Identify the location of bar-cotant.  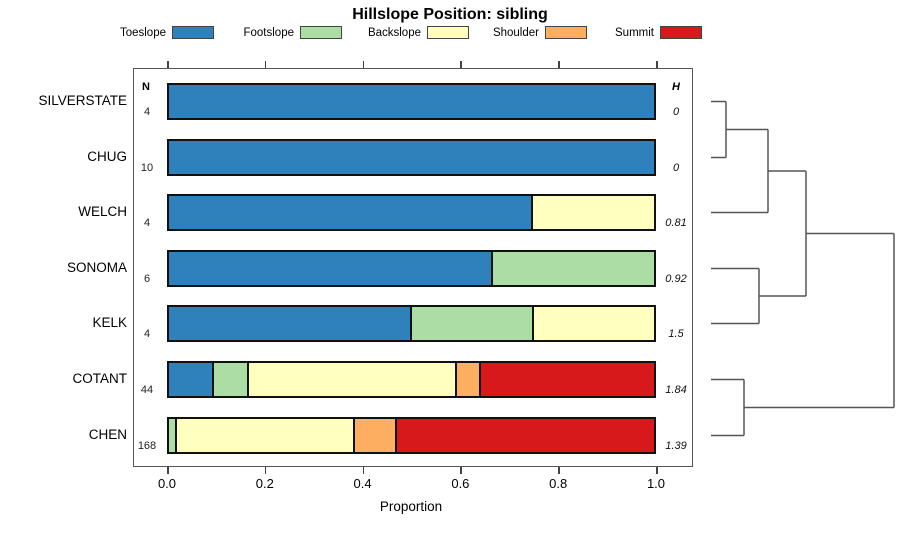
(411, 379).